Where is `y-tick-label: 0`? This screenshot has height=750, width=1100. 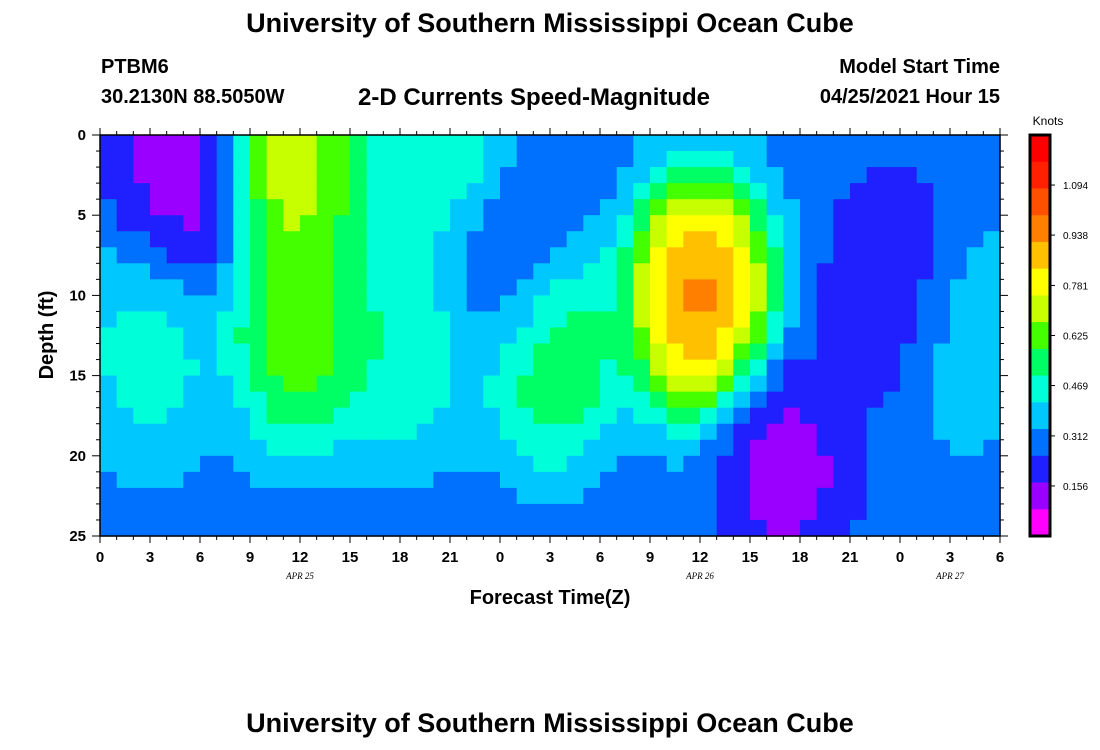 y-tick-label: 0 is located at coordinates (82, 135).